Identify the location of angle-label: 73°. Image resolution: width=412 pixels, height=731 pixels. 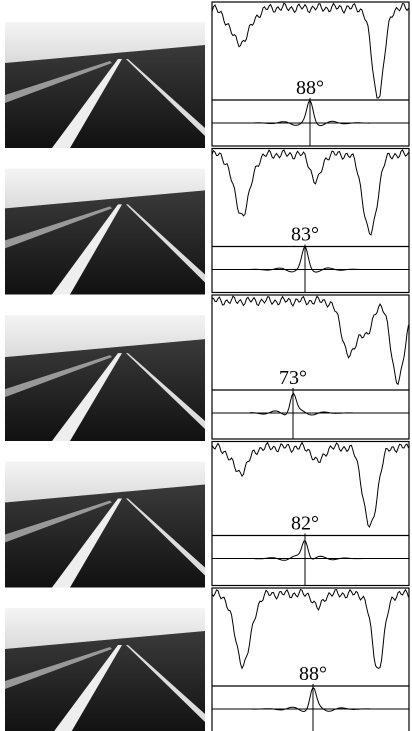
(293, 378).